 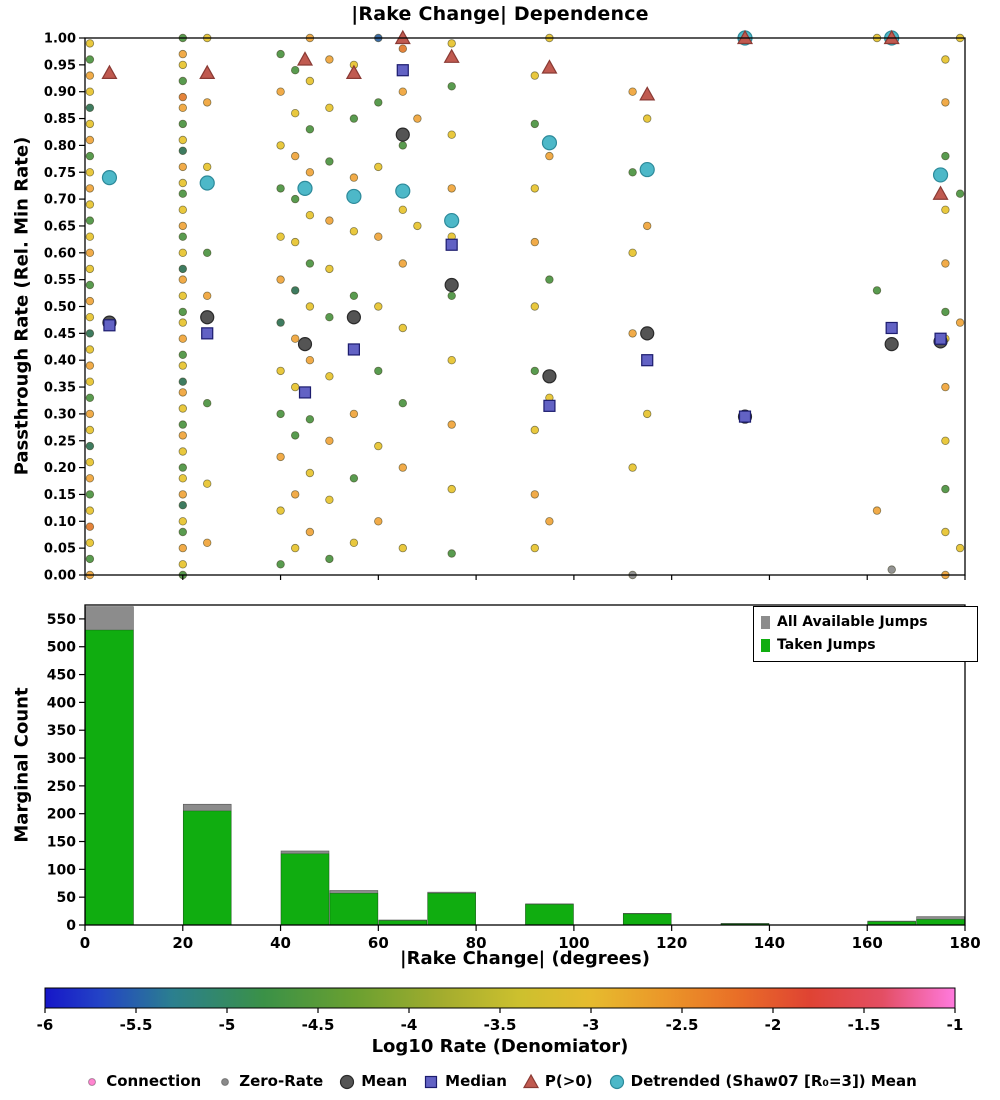 I want to click on svg-text: -4, so click(x=409, y=1025).